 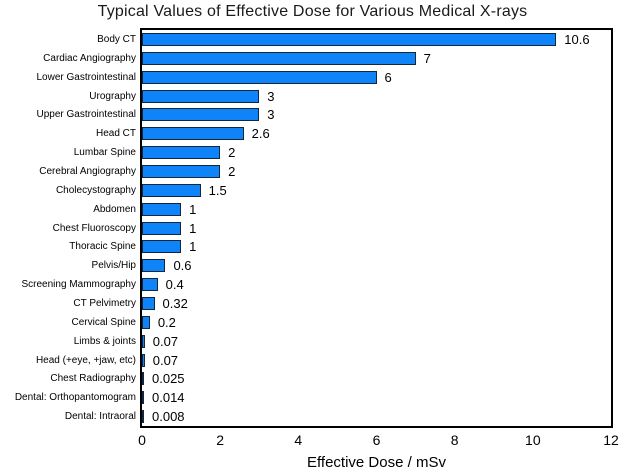 What do you see at coordinates (87, 171) in the screenshot?
I see `category-label: Cerebral Angiography` at bounding box center [87, 171].